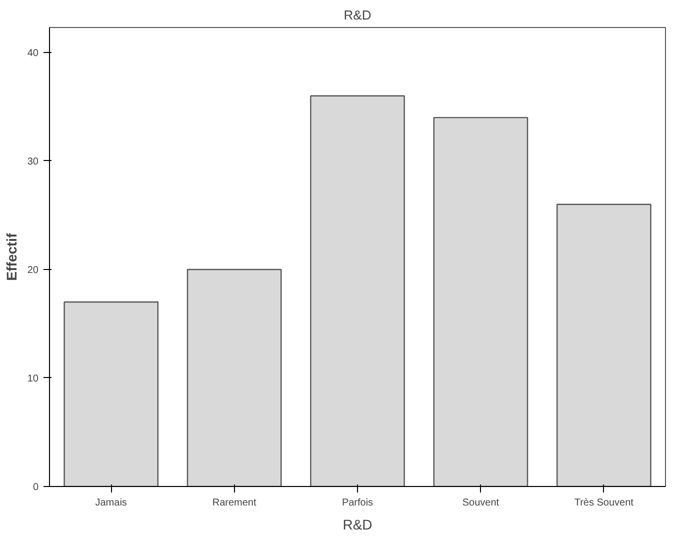 Image resolution: width=677 pixels, height=542 pixels. Describe the element at coordinates (234, 503) in the screenshot. I see `x-tick-label: Rarement` at that location.